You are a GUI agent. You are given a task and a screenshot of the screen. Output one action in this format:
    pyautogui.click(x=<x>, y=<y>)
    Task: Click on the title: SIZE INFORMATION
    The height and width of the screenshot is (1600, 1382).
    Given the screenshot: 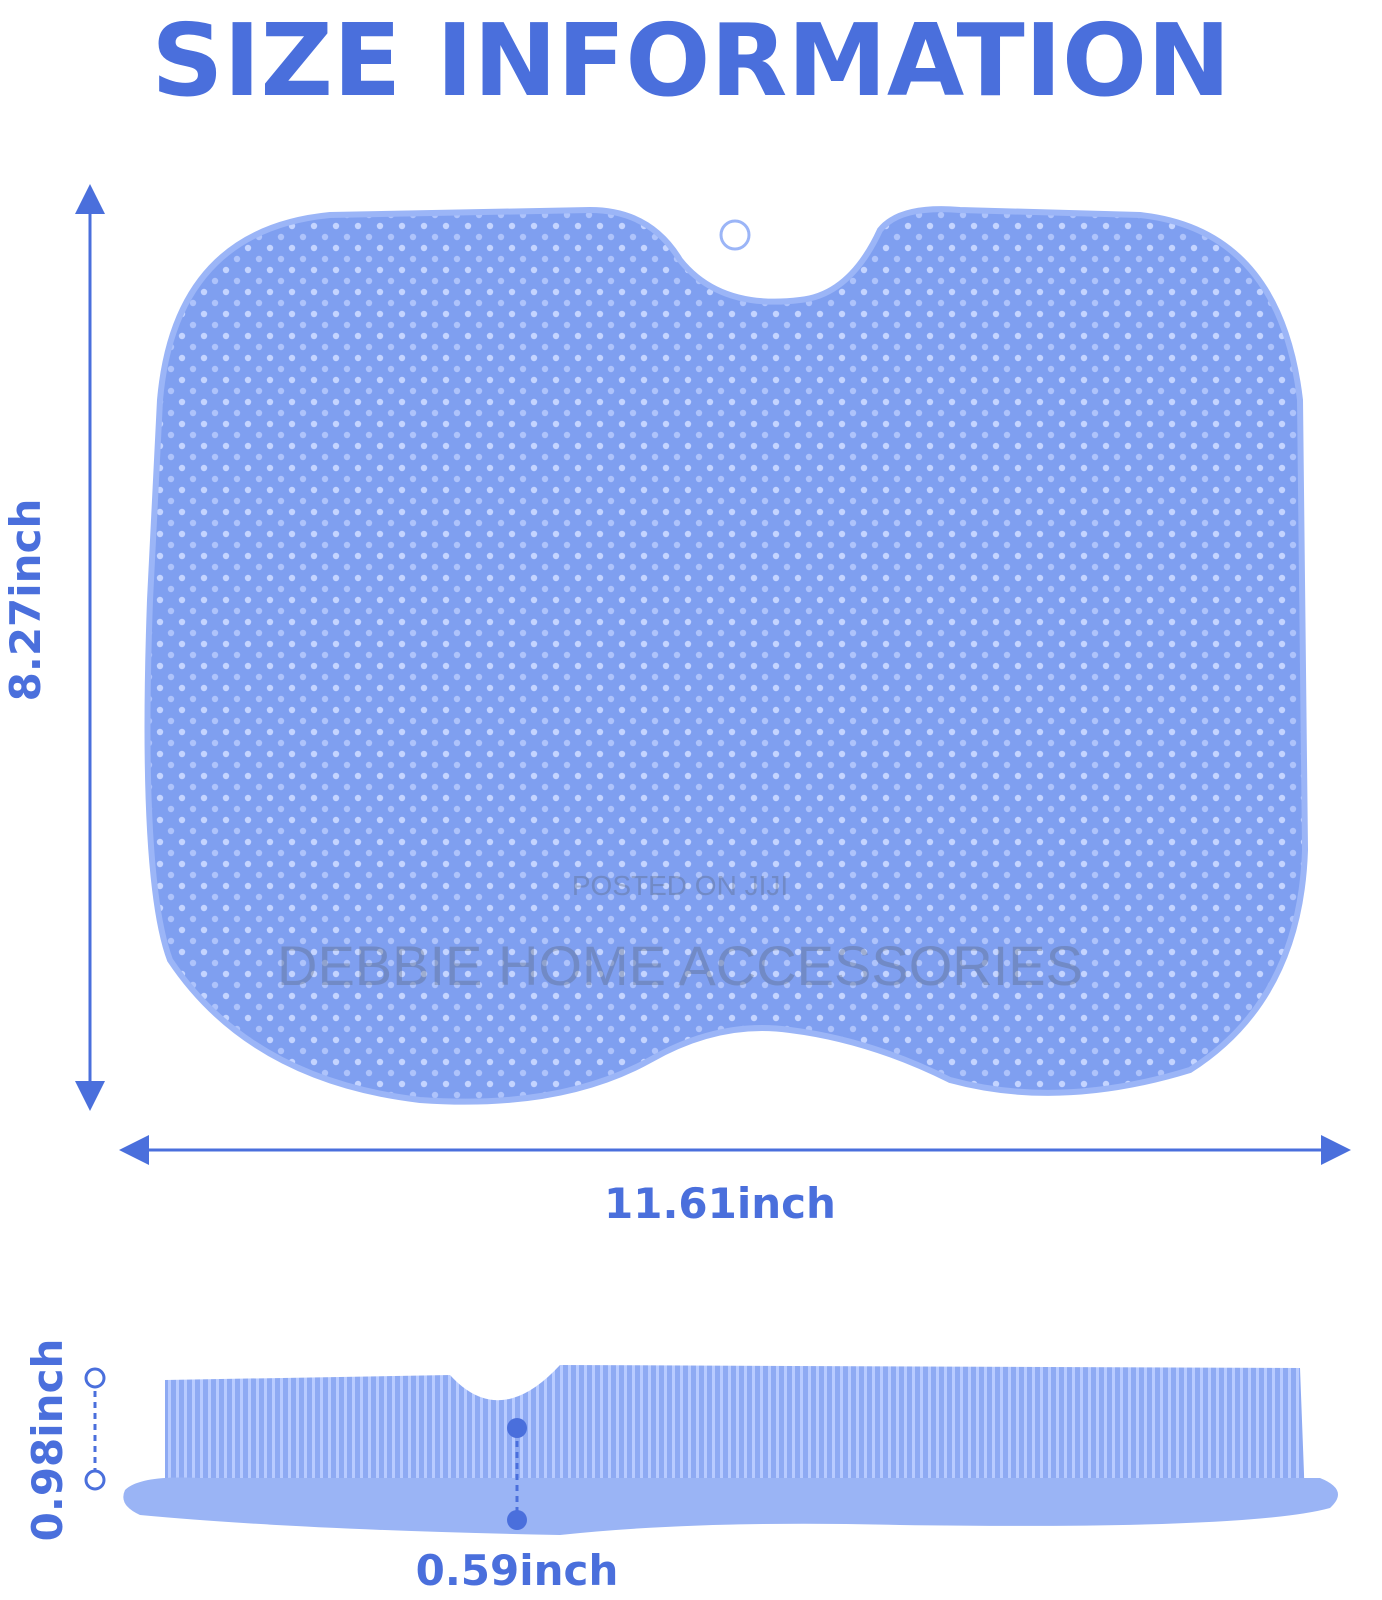 What is the action you would take?
    pyautogui.click(x=690, y=60)
    